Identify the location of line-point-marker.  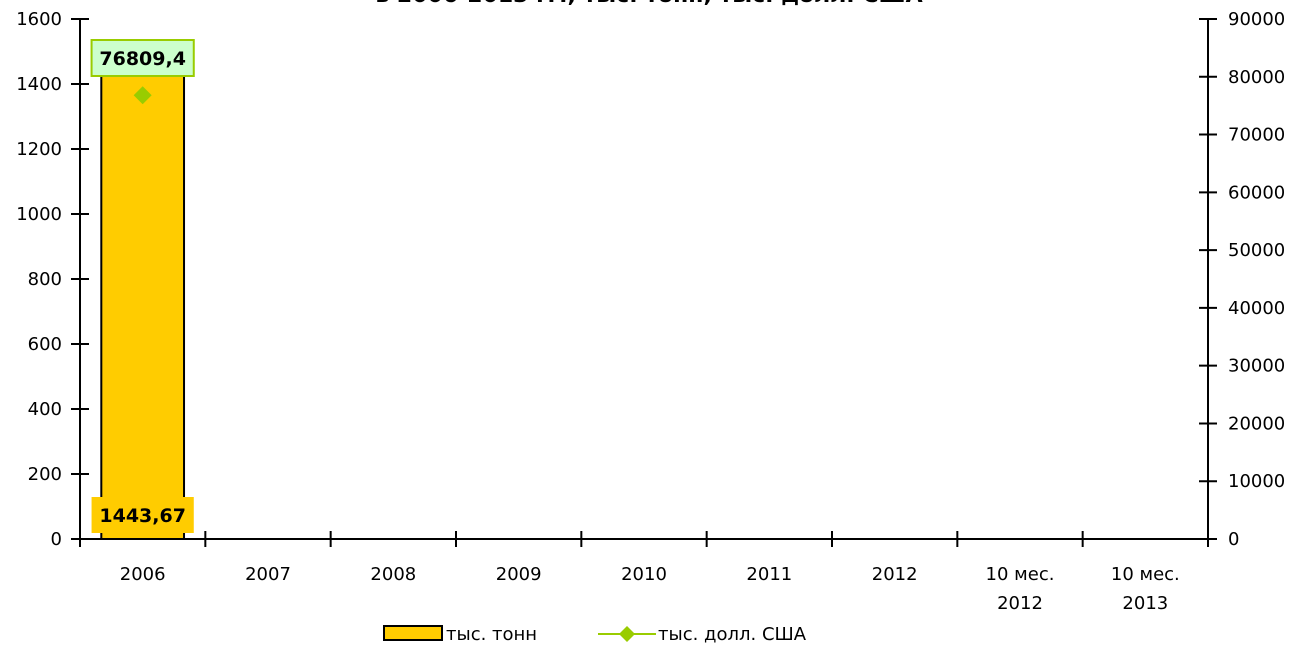
(142, 95).